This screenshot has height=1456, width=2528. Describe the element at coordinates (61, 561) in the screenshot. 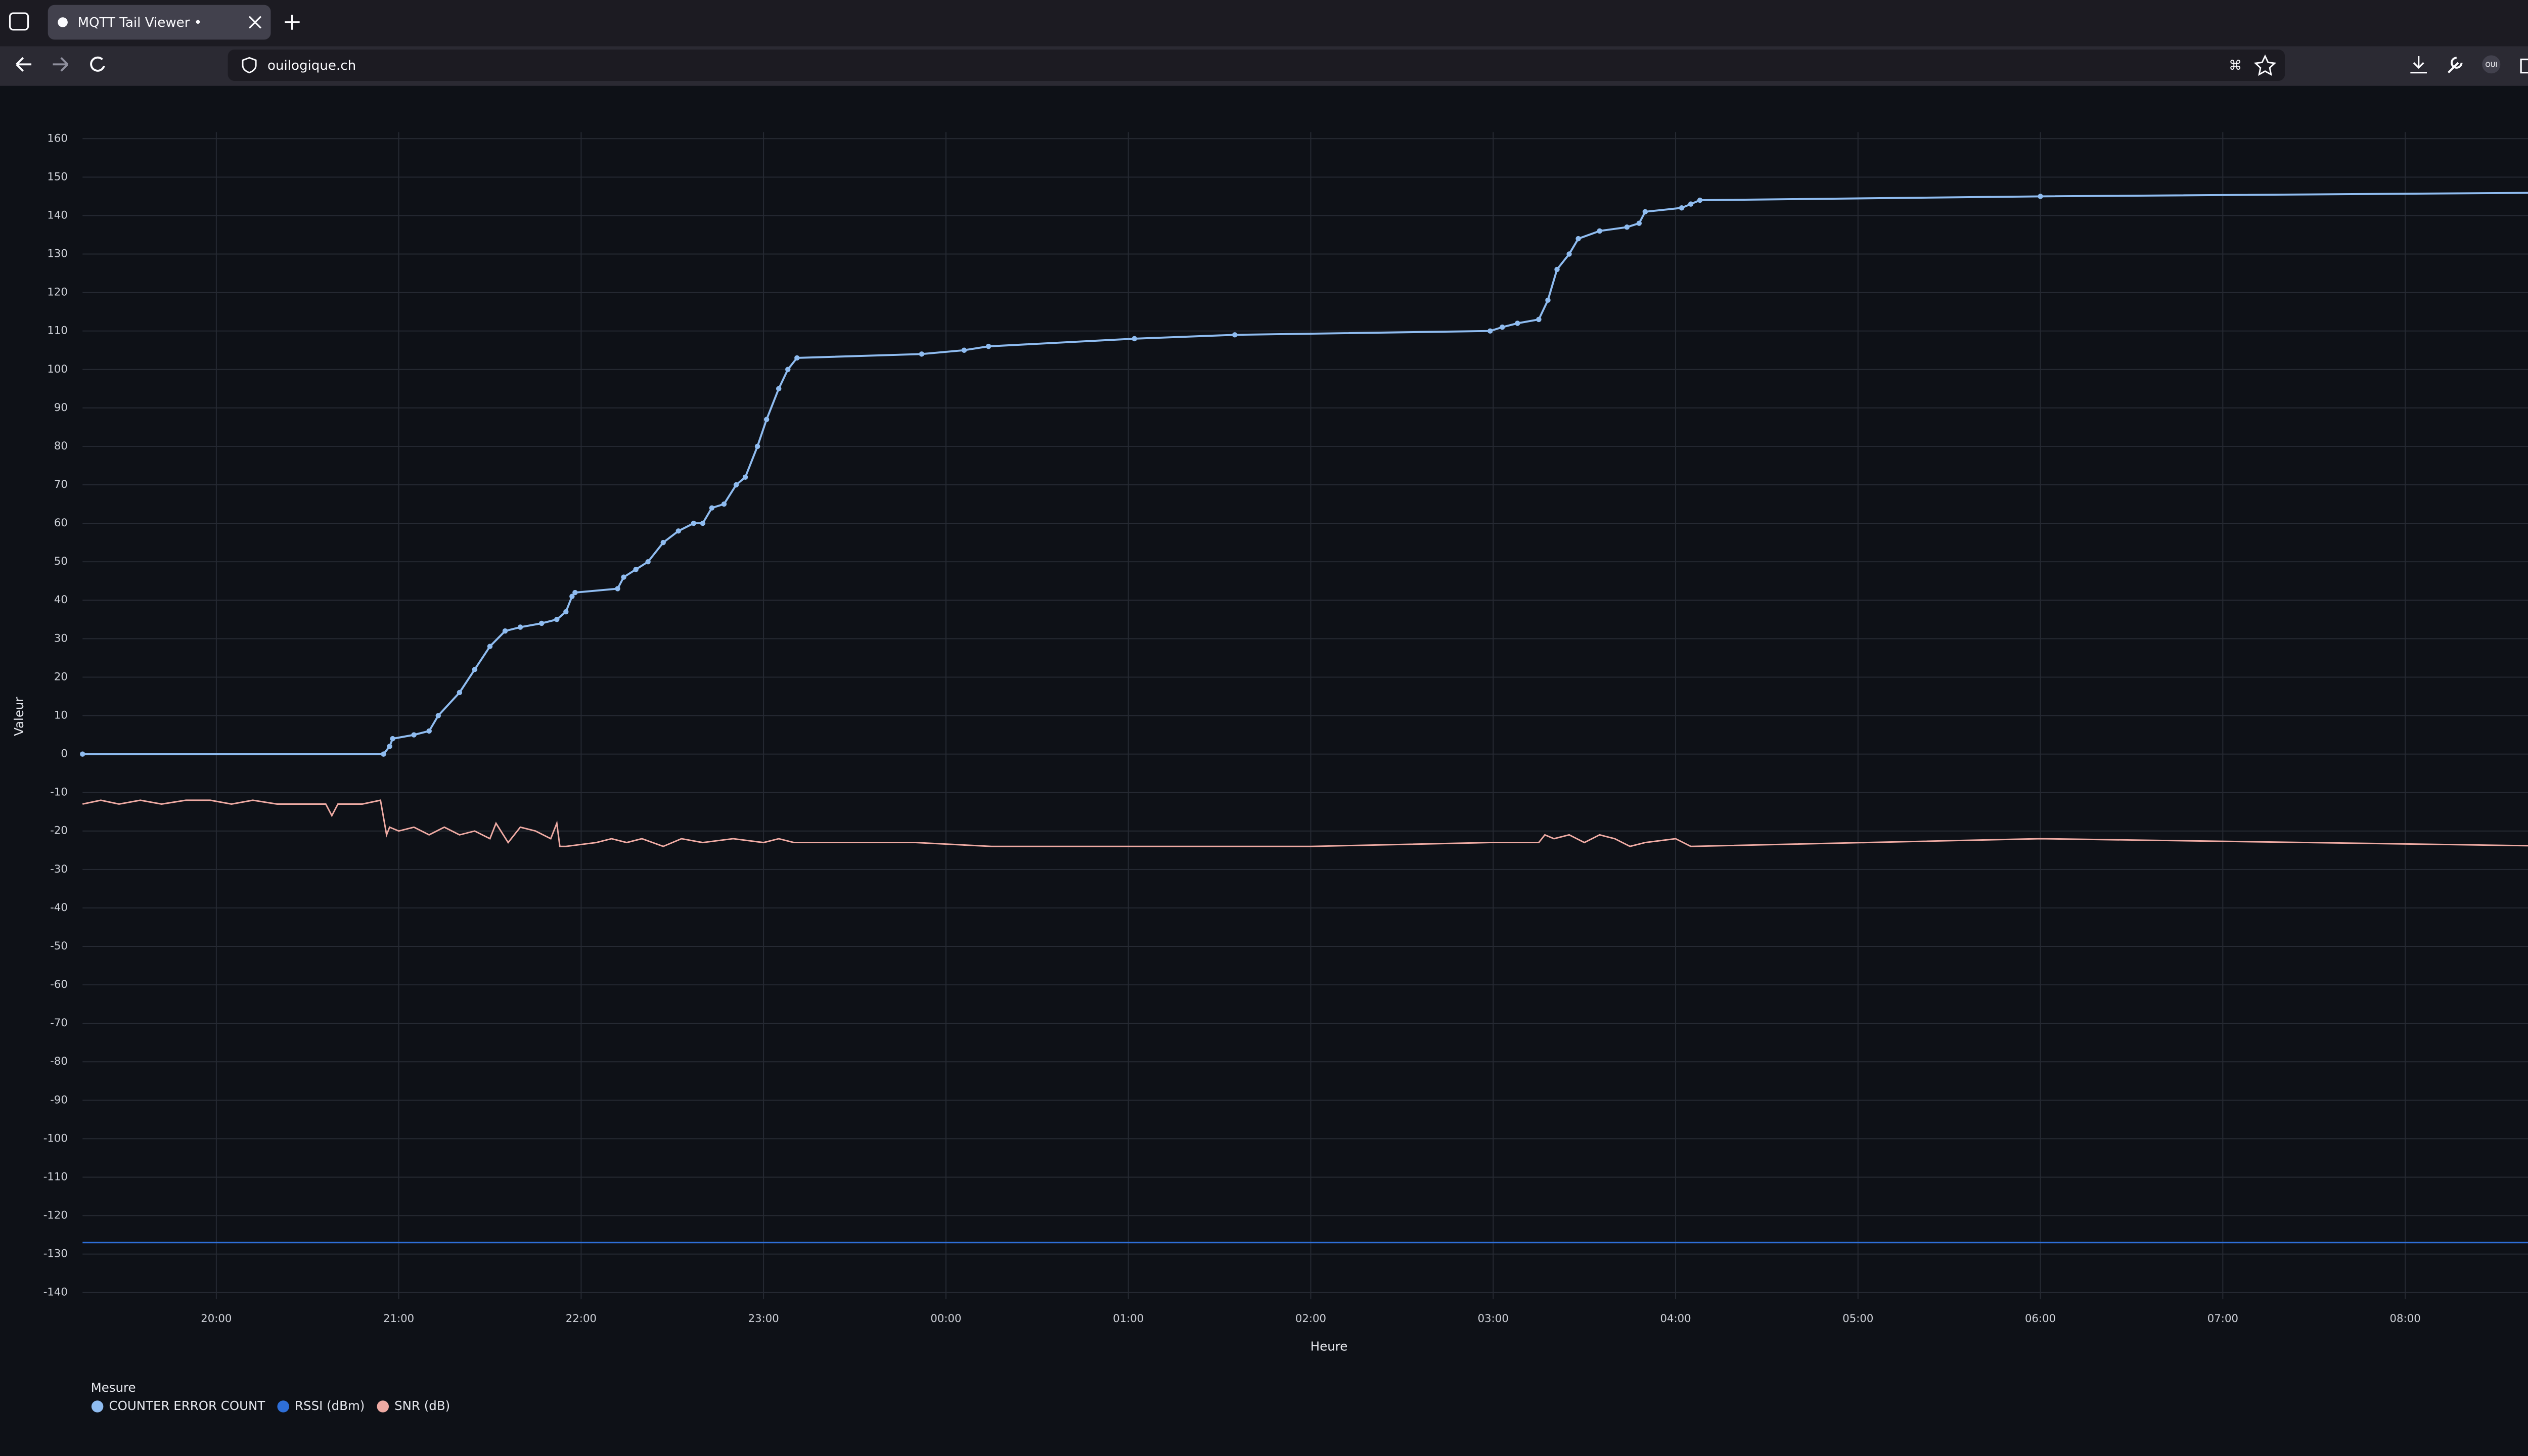

I see `y-tick-label: 50` at that location.